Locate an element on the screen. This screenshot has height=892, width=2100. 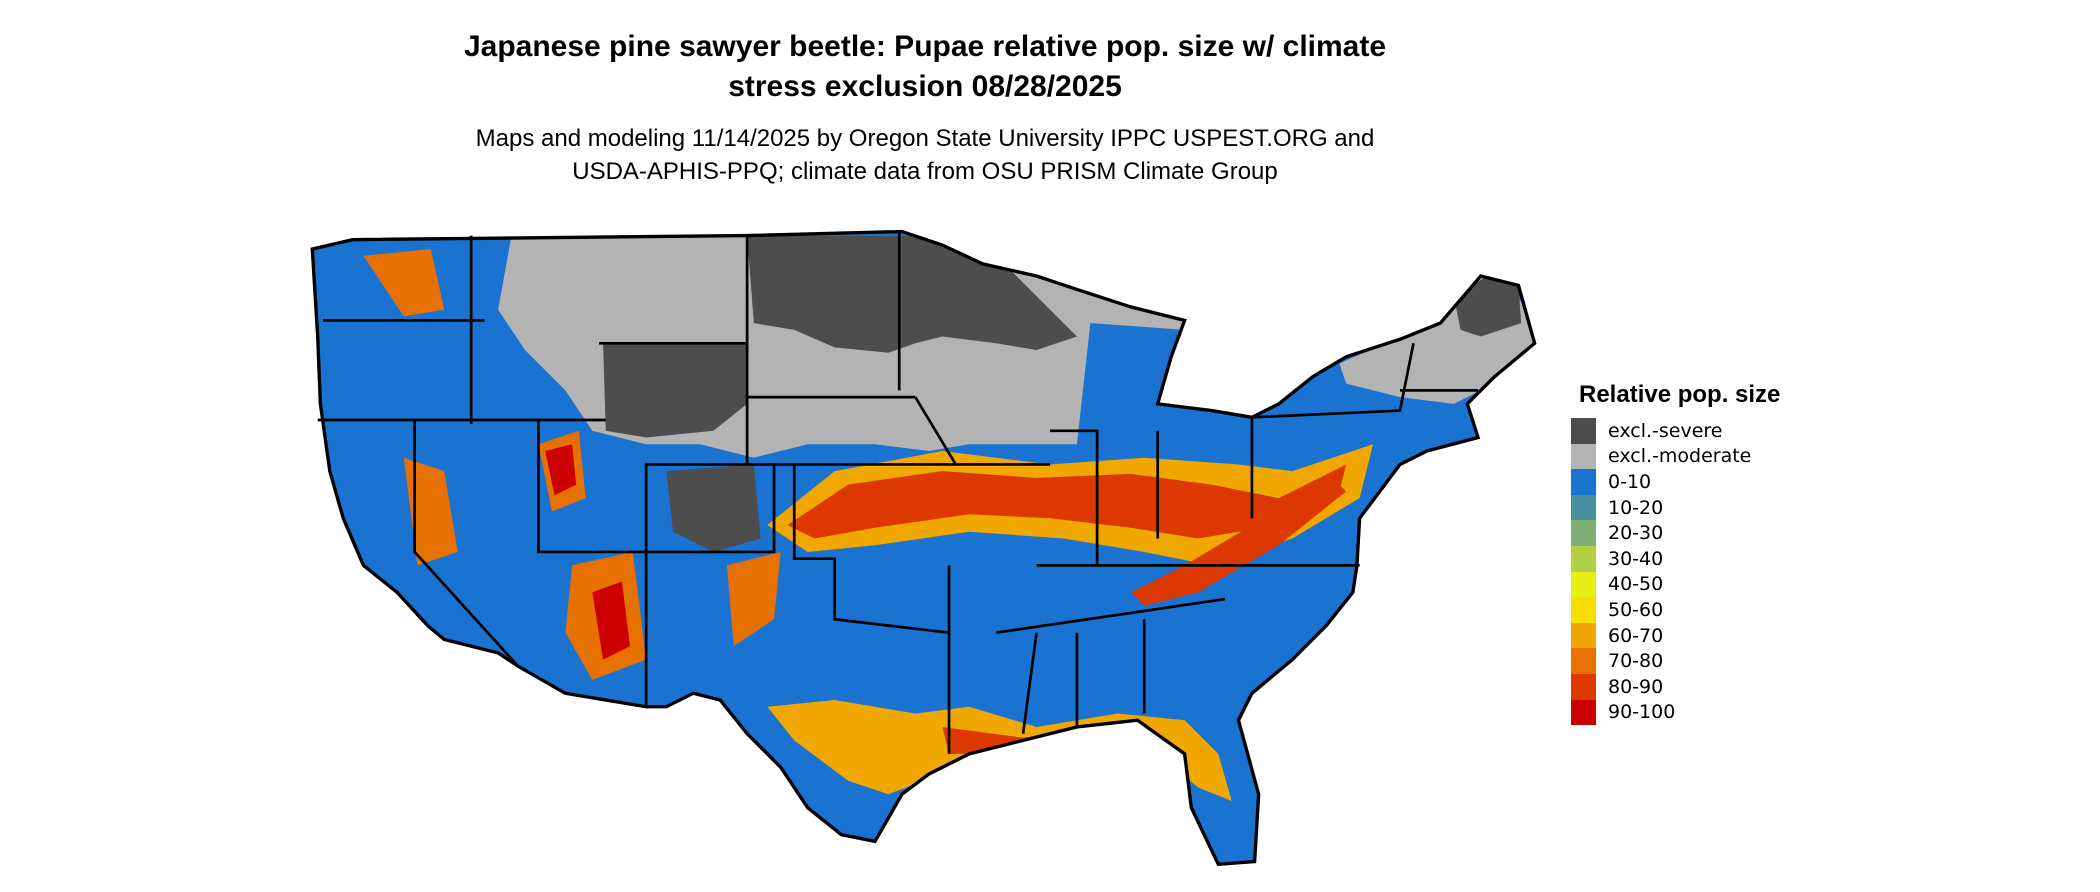
legend-item: 90-100 is located at coordinates (1675, 712).